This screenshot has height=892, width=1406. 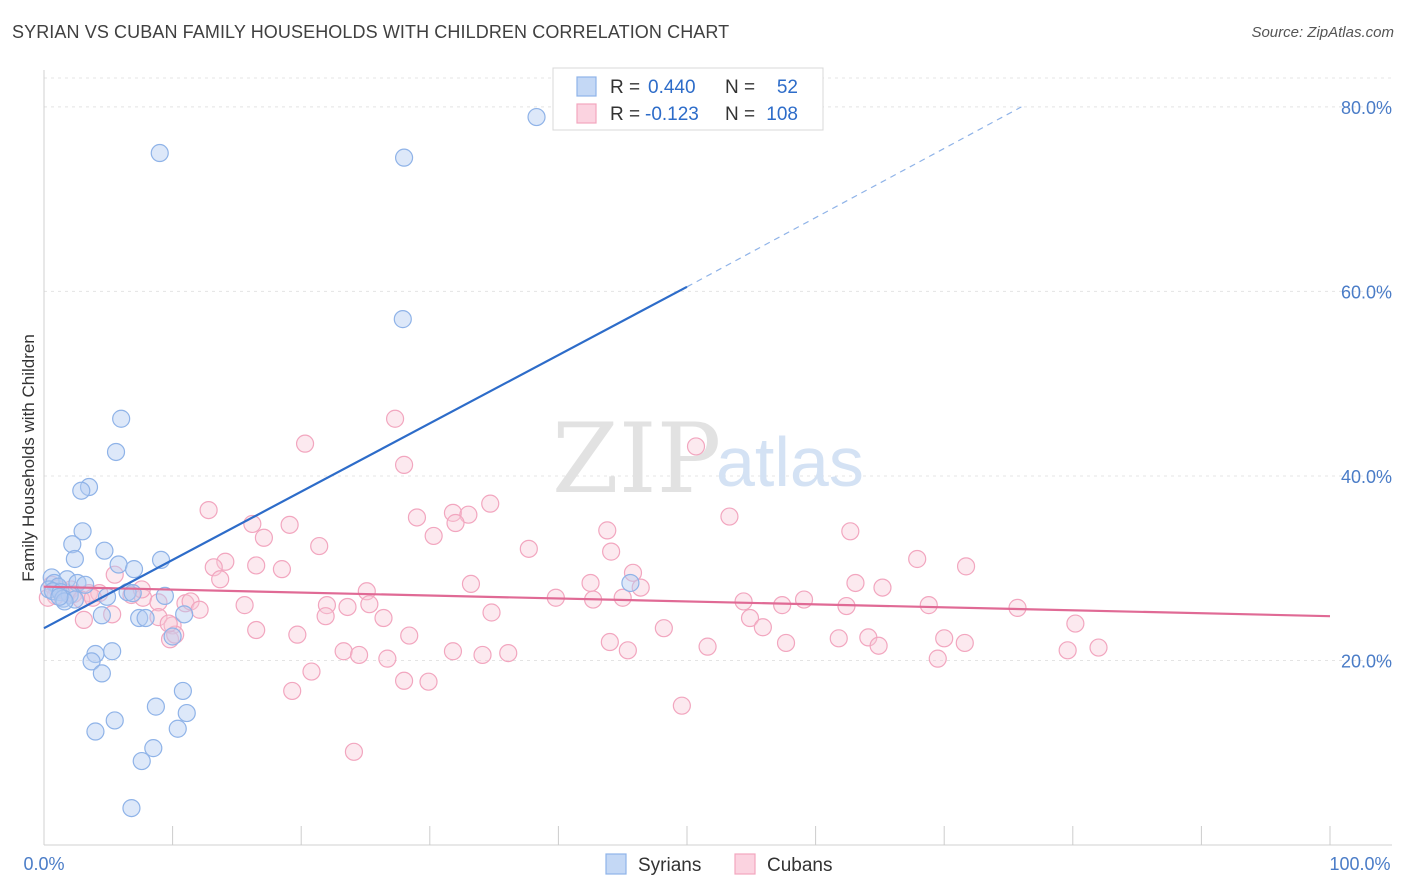 What do you see at coordinates (719, 864) in the screenshot?
I see `series-legend: Syrians Cubans` at bounding box center [719, 864].